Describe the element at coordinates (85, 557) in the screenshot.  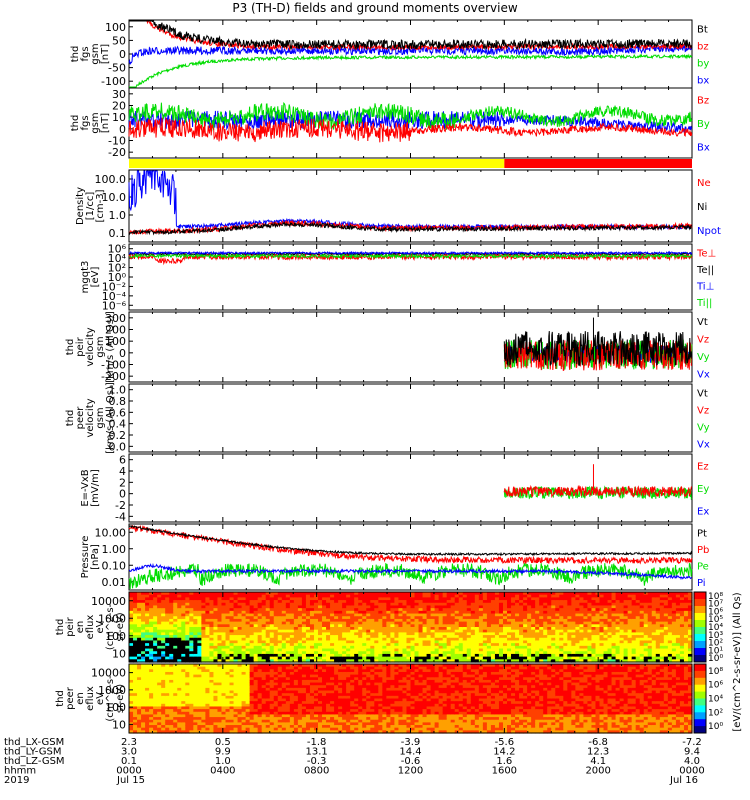
I see `pressure-ylabel-line: Pressure` at that location.